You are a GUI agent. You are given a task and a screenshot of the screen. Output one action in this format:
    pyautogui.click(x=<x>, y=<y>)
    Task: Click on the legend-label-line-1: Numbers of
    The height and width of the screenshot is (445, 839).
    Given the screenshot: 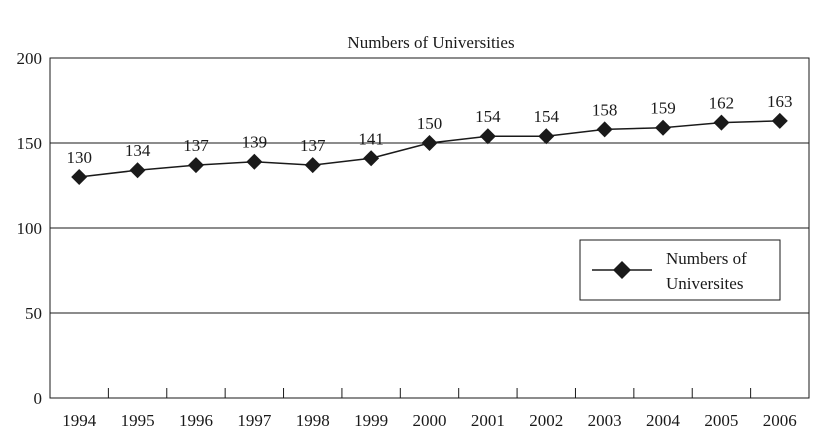 What is the action you would take?
    pyautogui.click(x=706, y=258)
    